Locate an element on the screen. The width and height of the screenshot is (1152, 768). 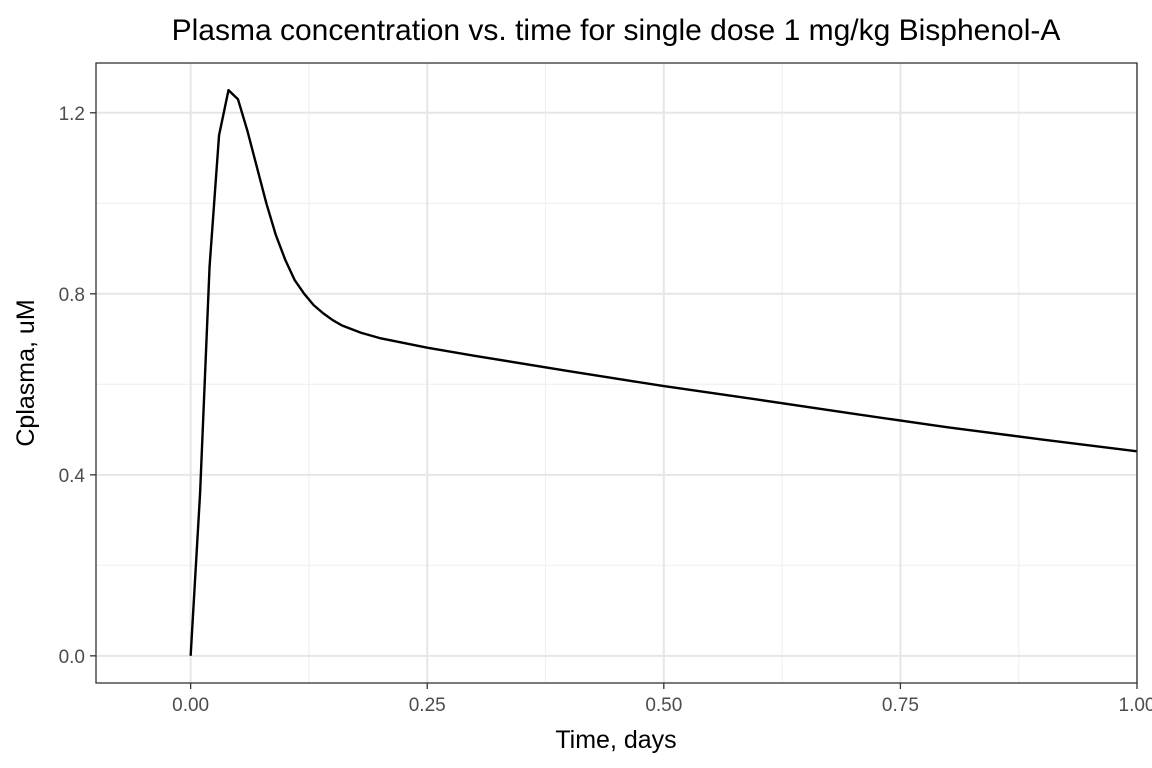
y-tick-label: 0.0 is located at coordinates (72, 657).